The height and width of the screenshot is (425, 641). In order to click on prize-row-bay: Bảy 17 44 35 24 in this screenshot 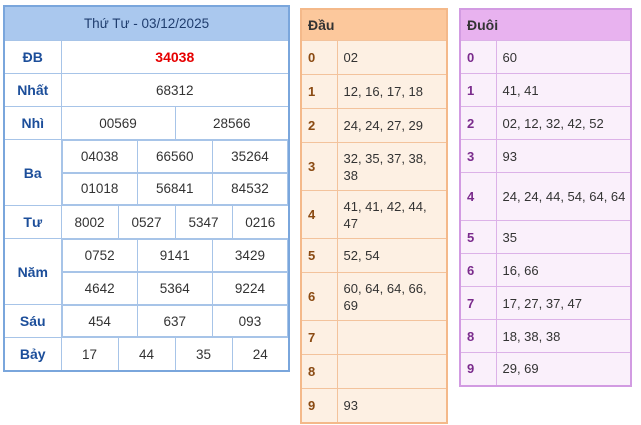, I will do `click(146, 354)`.